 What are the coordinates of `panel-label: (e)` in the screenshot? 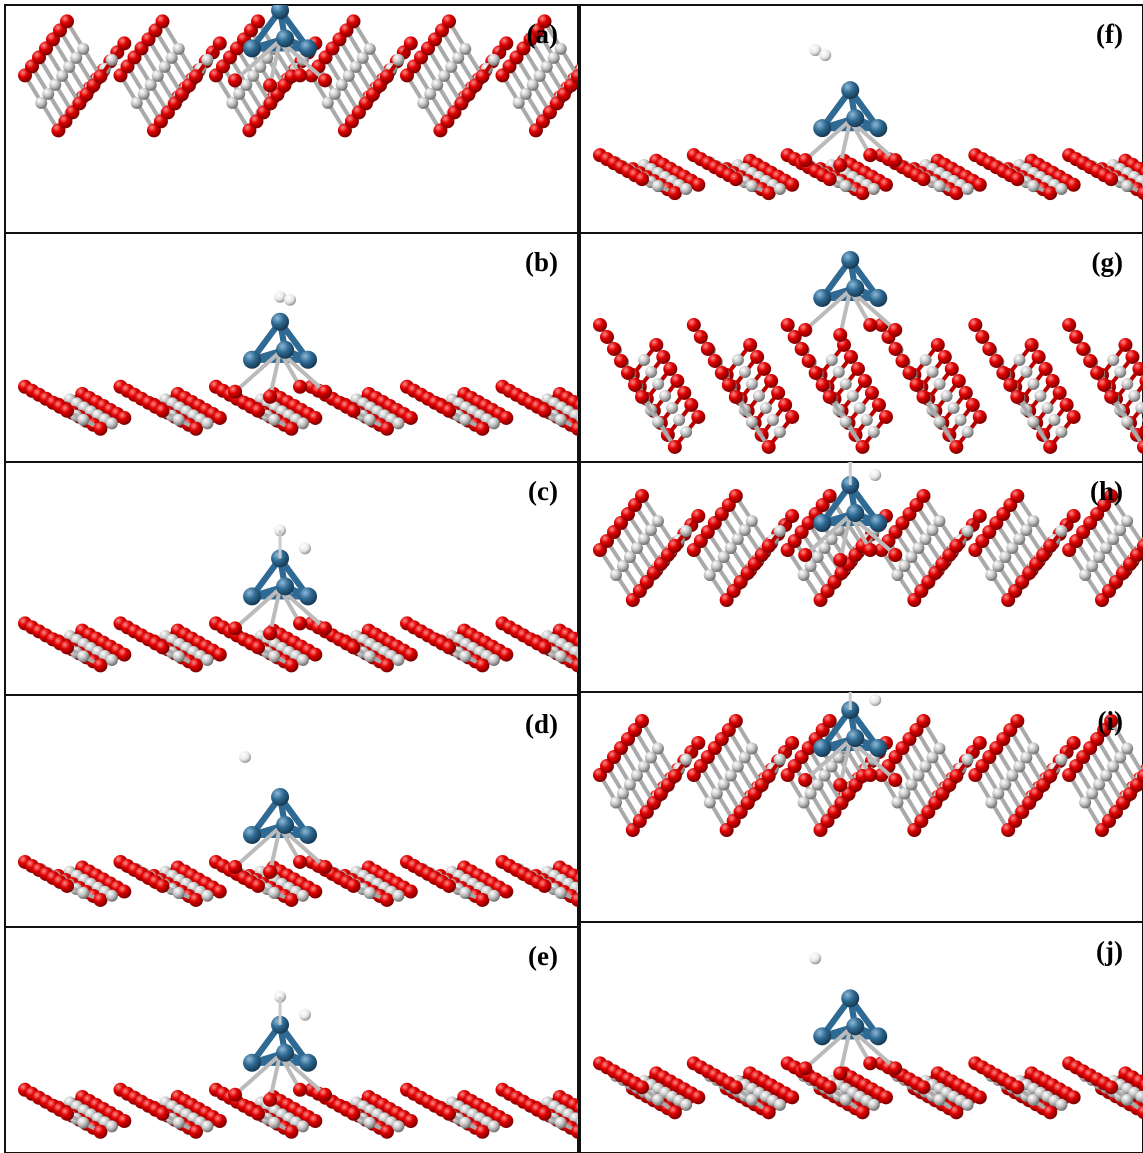 It's located at (543, 956).